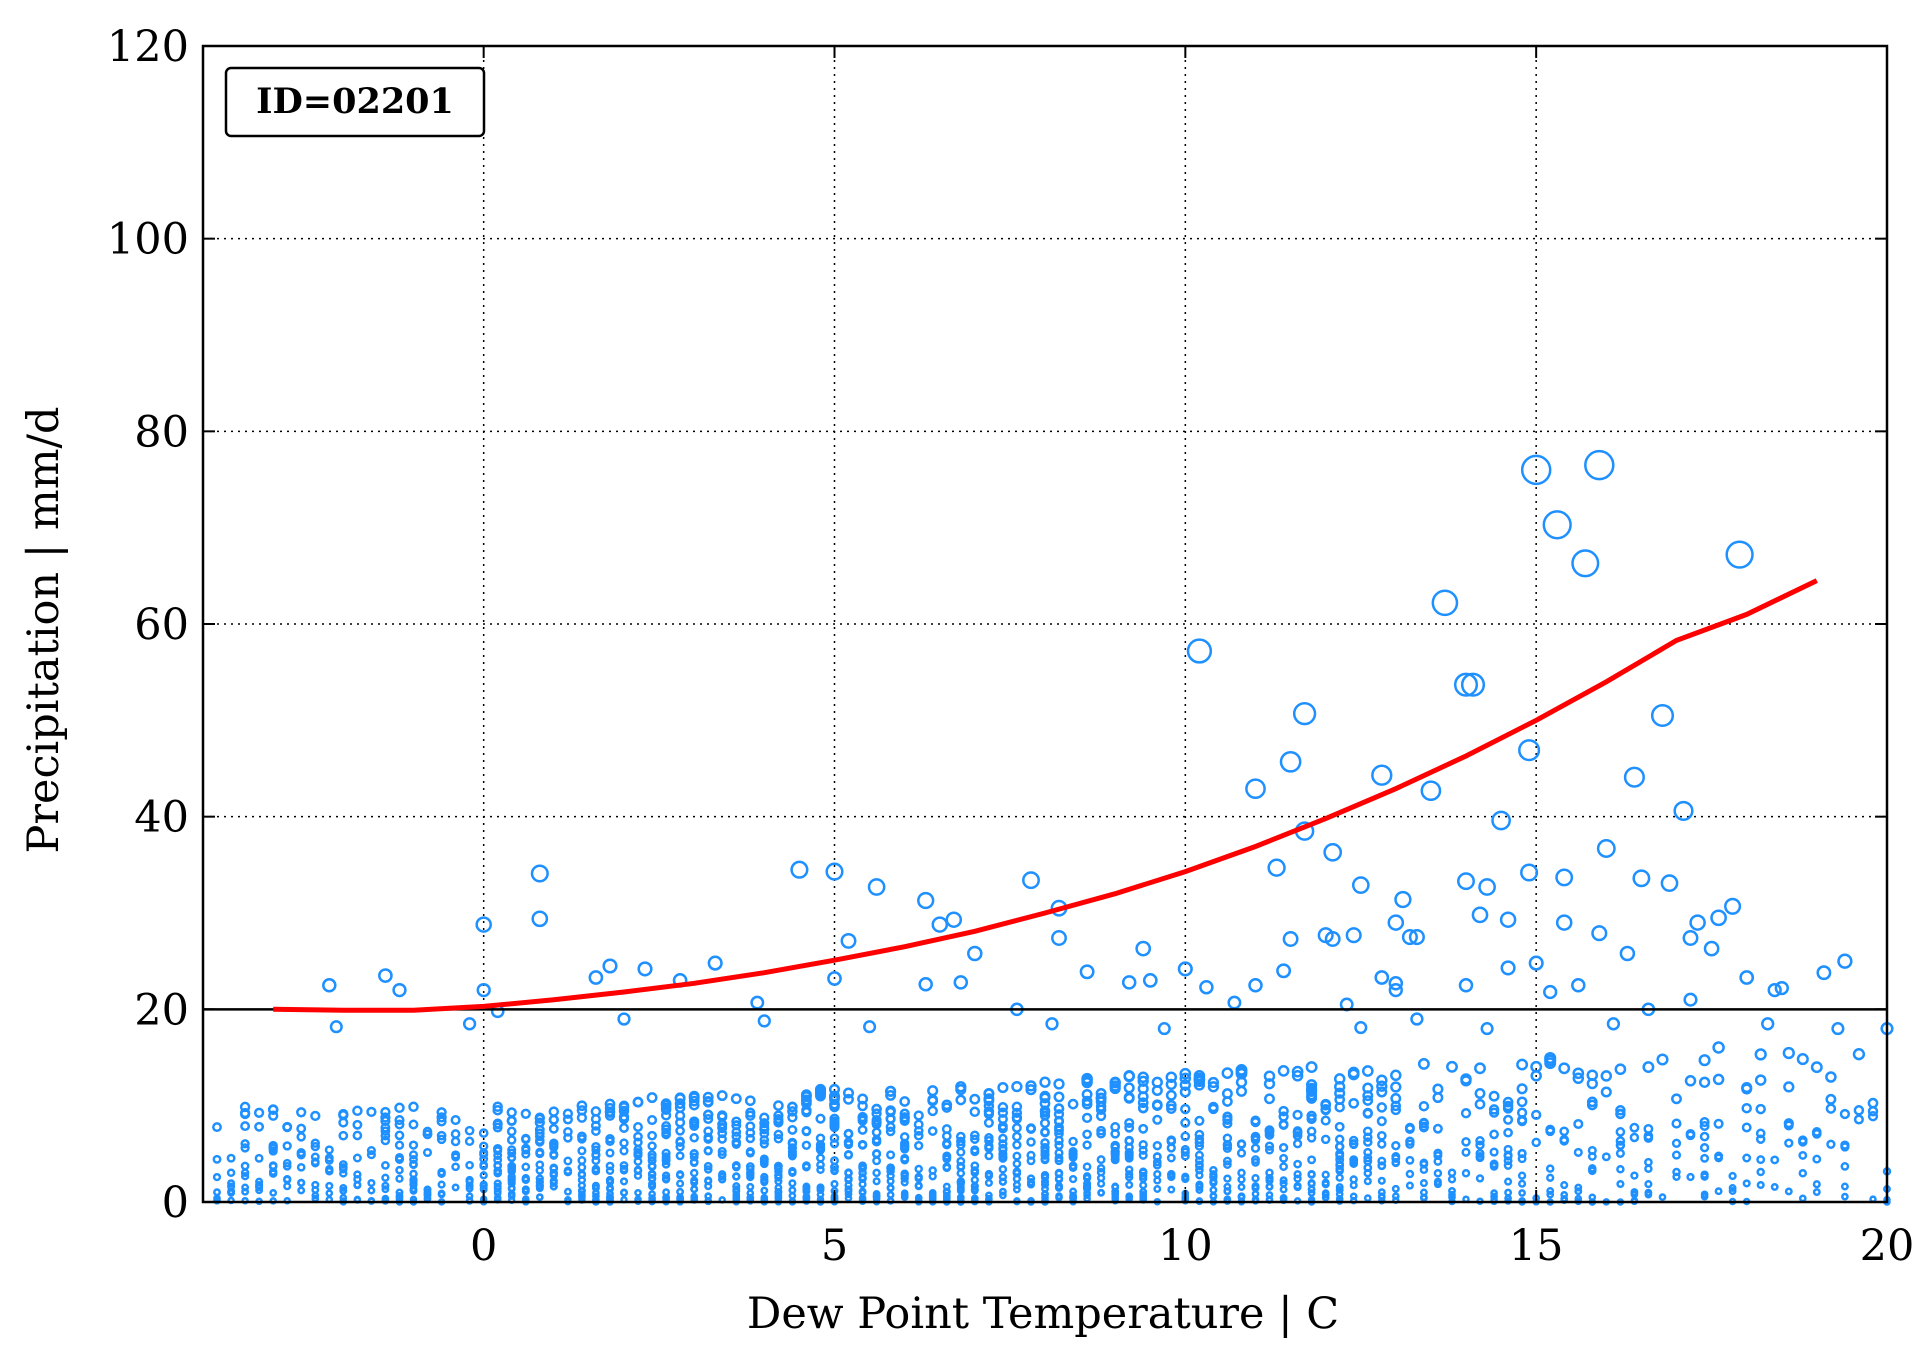  Describe the element at coordinates (148, 47) in the screenshot. I see `y-tick-label: 120` at that location.